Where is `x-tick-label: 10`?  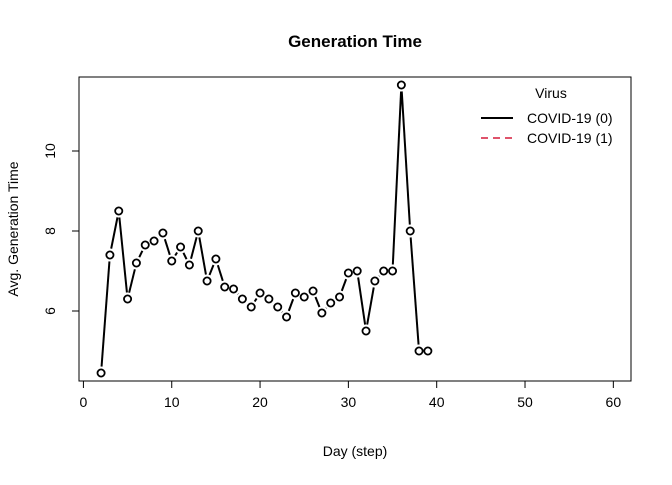 x-tick-label: 10 is located at coordinates (172, 402).